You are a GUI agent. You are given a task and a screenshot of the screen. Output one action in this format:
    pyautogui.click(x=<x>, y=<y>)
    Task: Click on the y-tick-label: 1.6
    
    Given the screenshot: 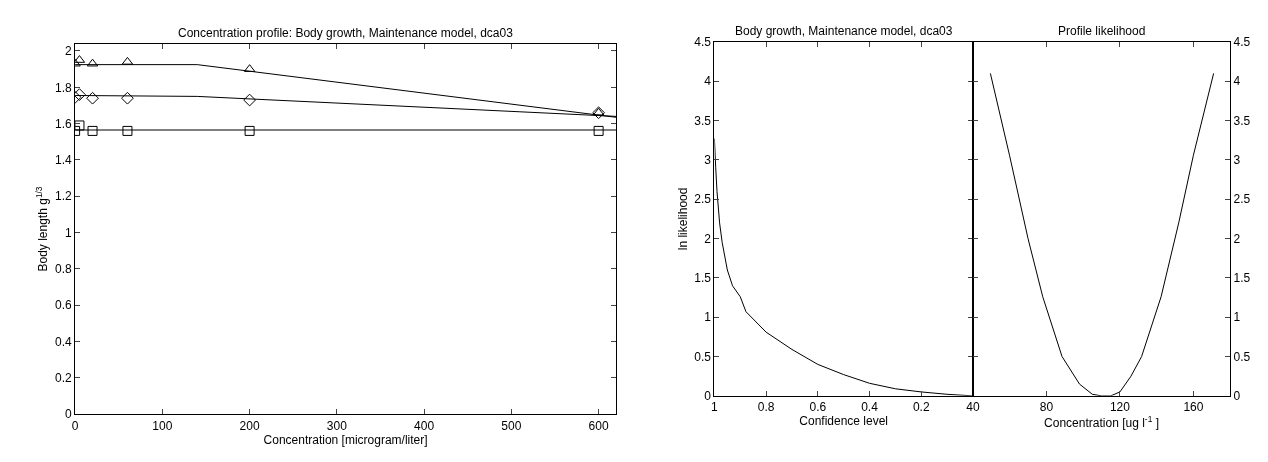 What is the action you would take?
    pyautogui.click(x=64, y=123)
    